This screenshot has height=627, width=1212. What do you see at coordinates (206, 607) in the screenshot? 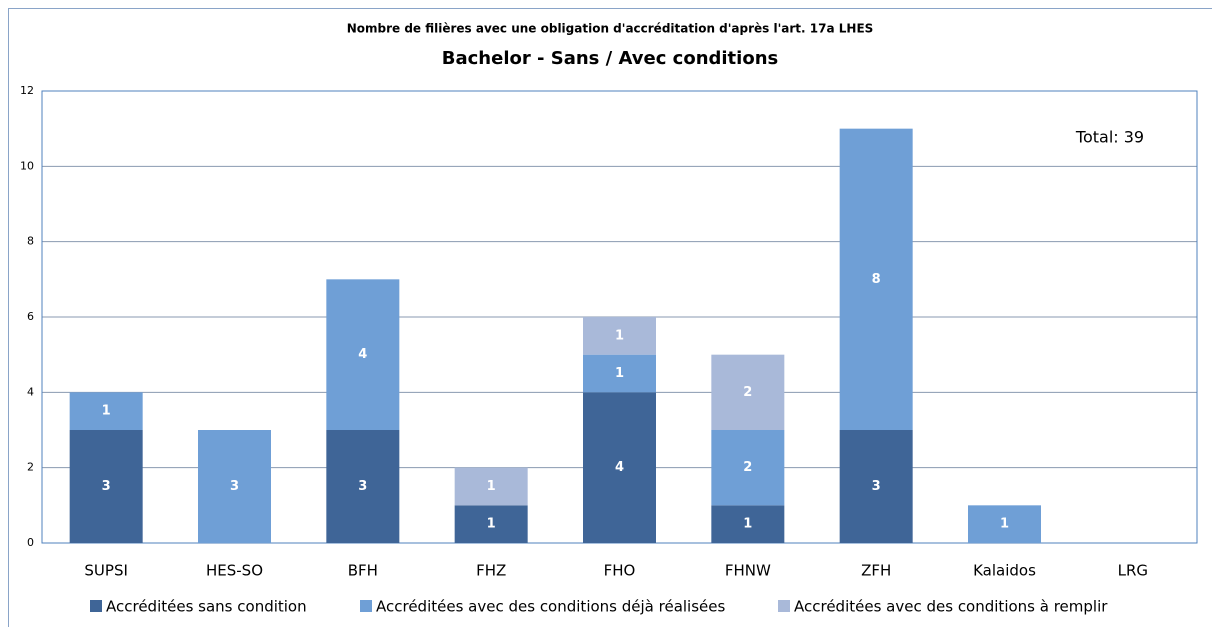
I see `legend-label: Accréditées sans condition` at bounding box center [206, 607].